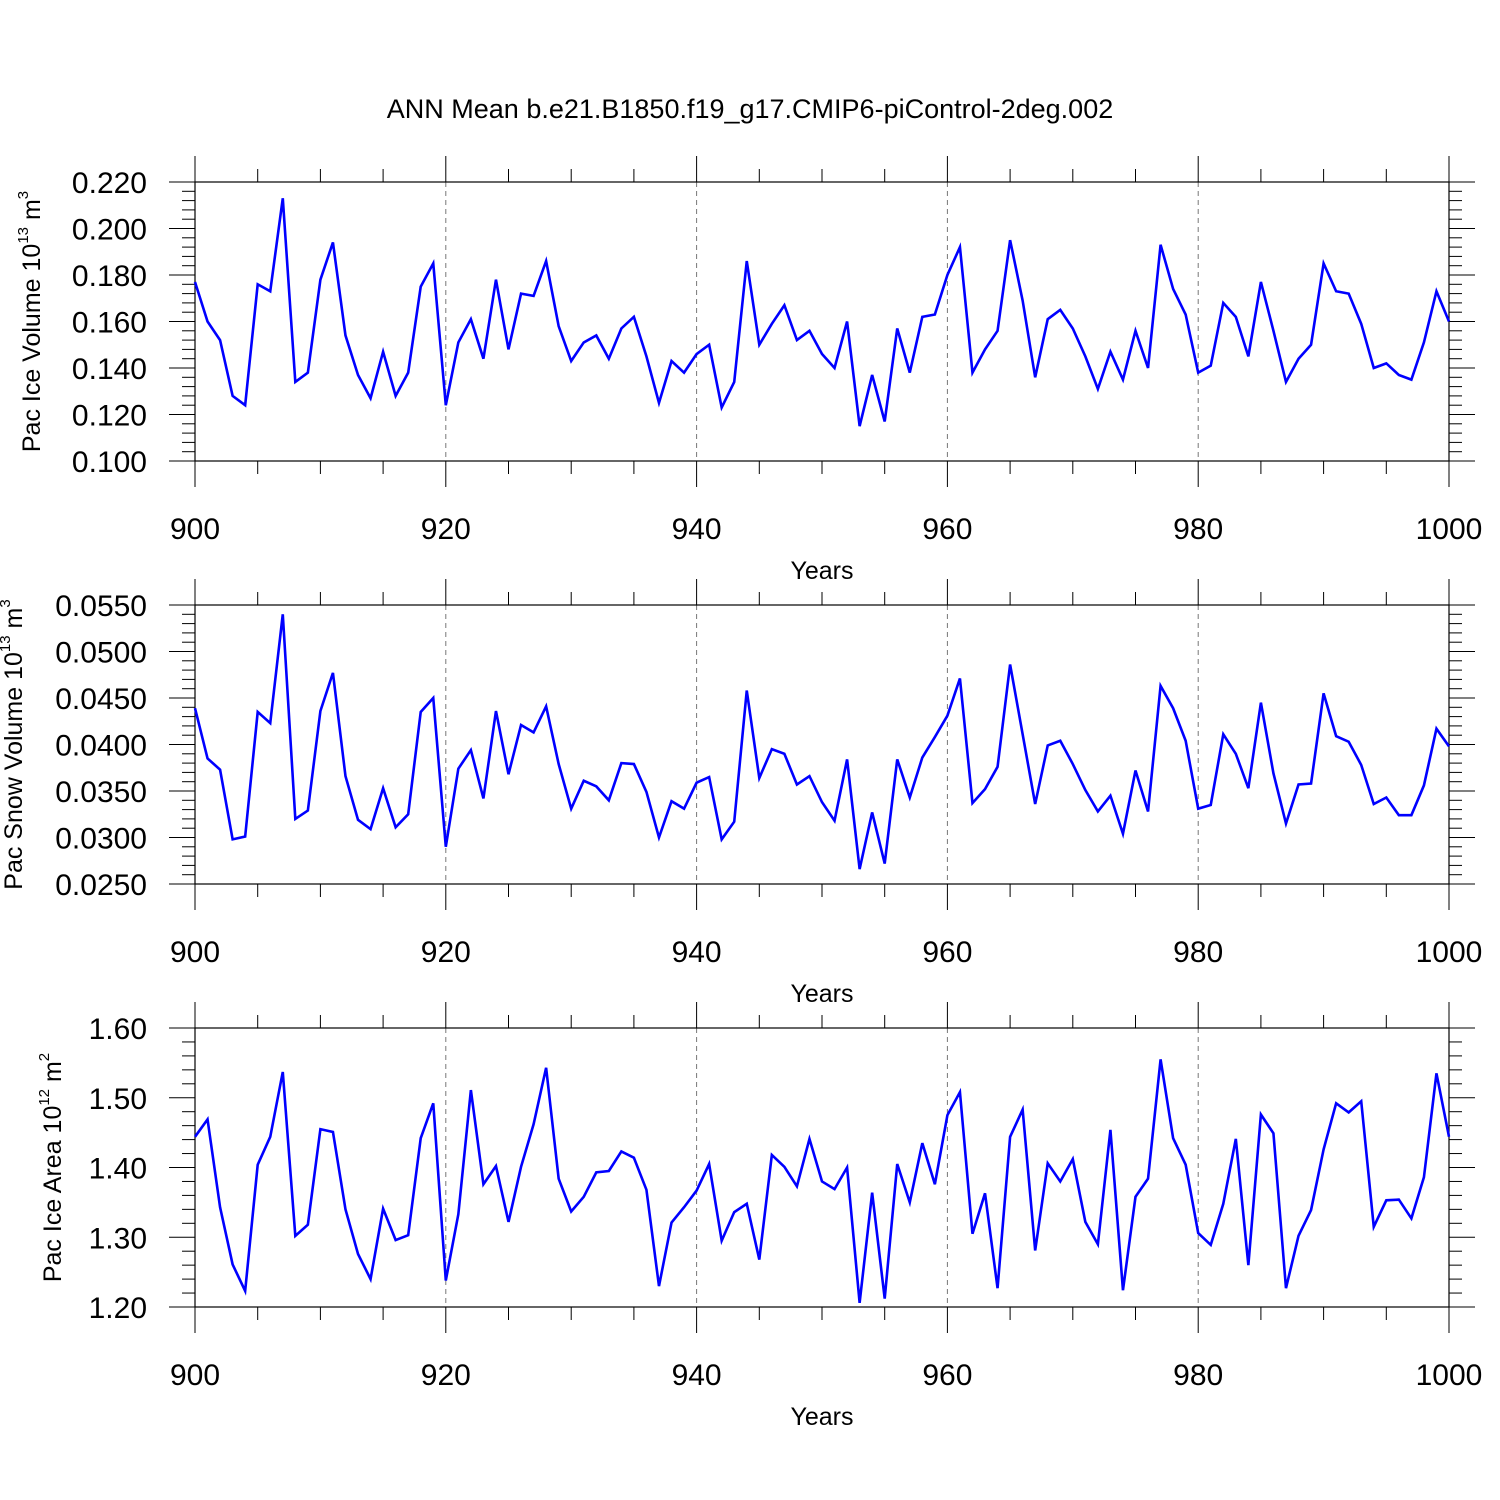 The image size is (1500, 1500). Describe the element at coordinates (109, 462) in the screenshot. I see `y-tick-label: 0.100` at that location.